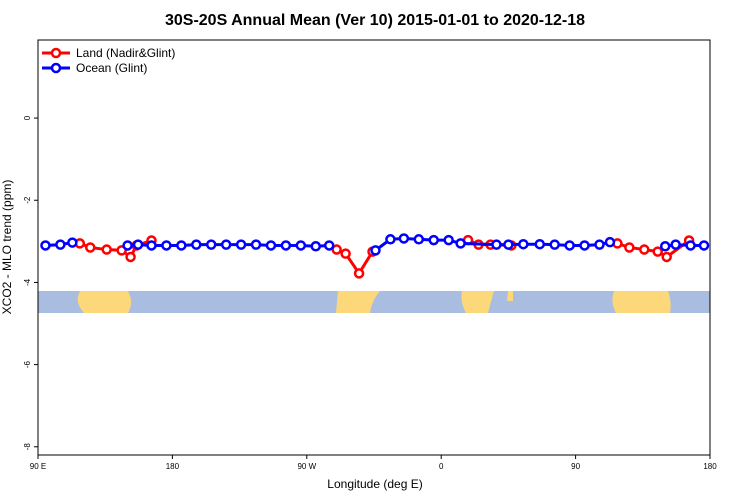 The width and height of the screenshot is (750, 500). What do you see at coordinates (38, 466) in the screenshot?
I see `x-tick-label: 90 E` at bounding box center [38, 466].